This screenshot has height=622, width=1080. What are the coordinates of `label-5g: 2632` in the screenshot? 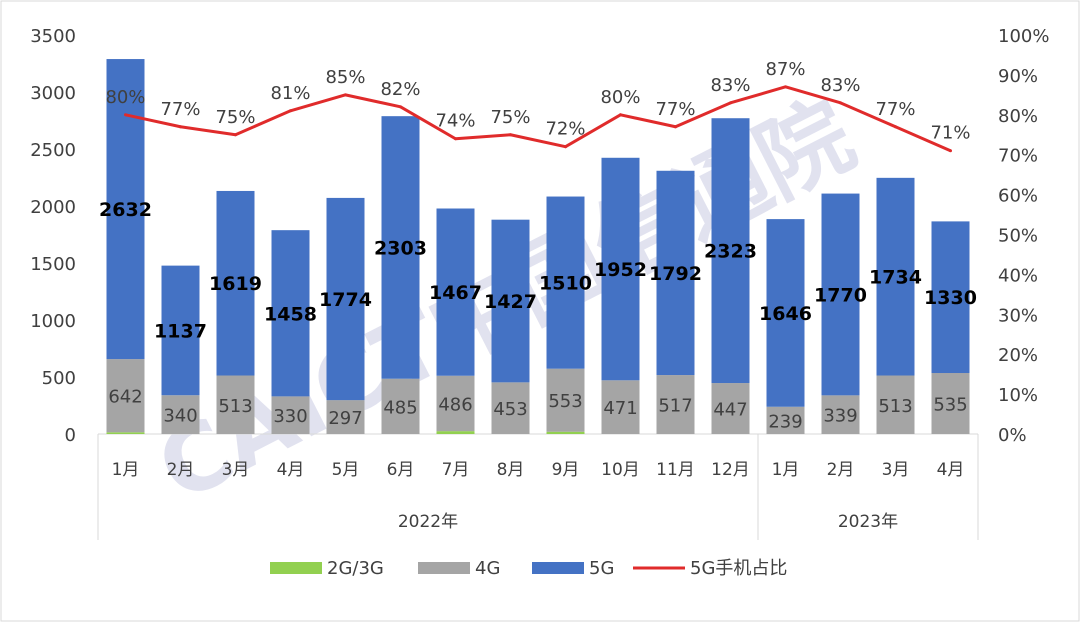 It's located at (125, 210).